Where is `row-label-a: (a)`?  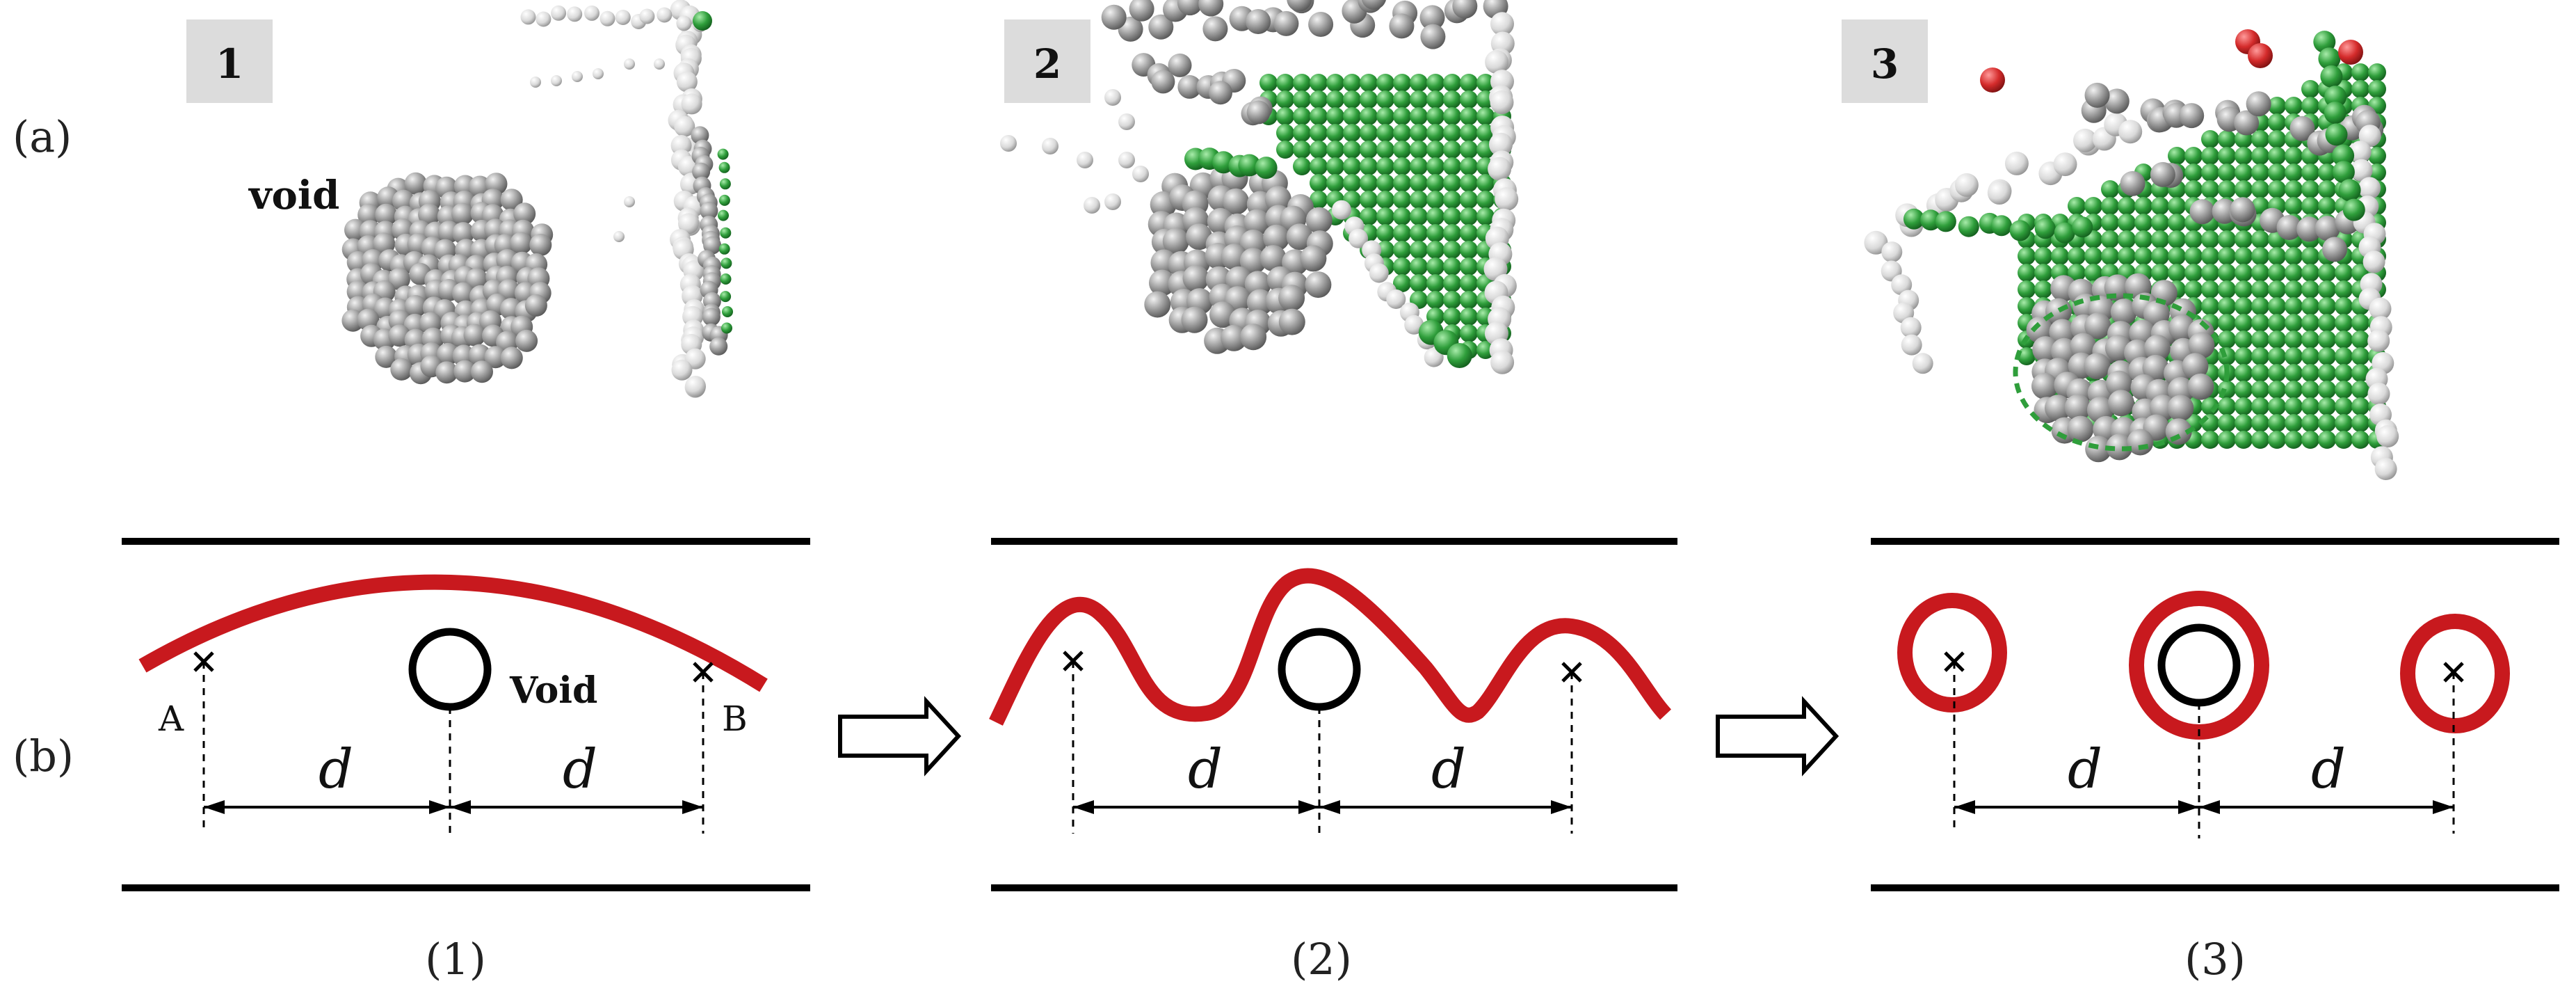
row-label-a: (a) is located at coordinates (42, 136).